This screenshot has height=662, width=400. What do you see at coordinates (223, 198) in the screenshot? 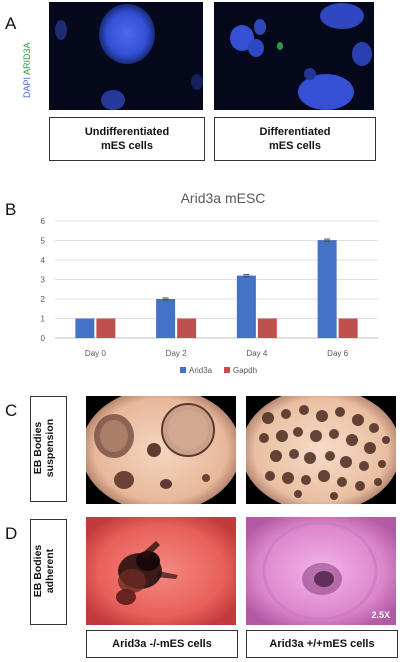
I see `chart-title: Arid3a mESC` at bounding box center [223, 198].